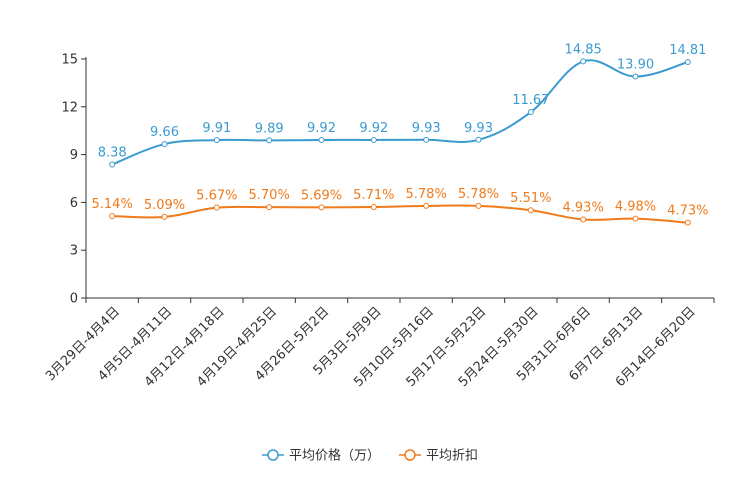 Image resolution: width=744 pixels, height=496 pixels. I want to click on y-tick-label: 3, so click(74, 251).